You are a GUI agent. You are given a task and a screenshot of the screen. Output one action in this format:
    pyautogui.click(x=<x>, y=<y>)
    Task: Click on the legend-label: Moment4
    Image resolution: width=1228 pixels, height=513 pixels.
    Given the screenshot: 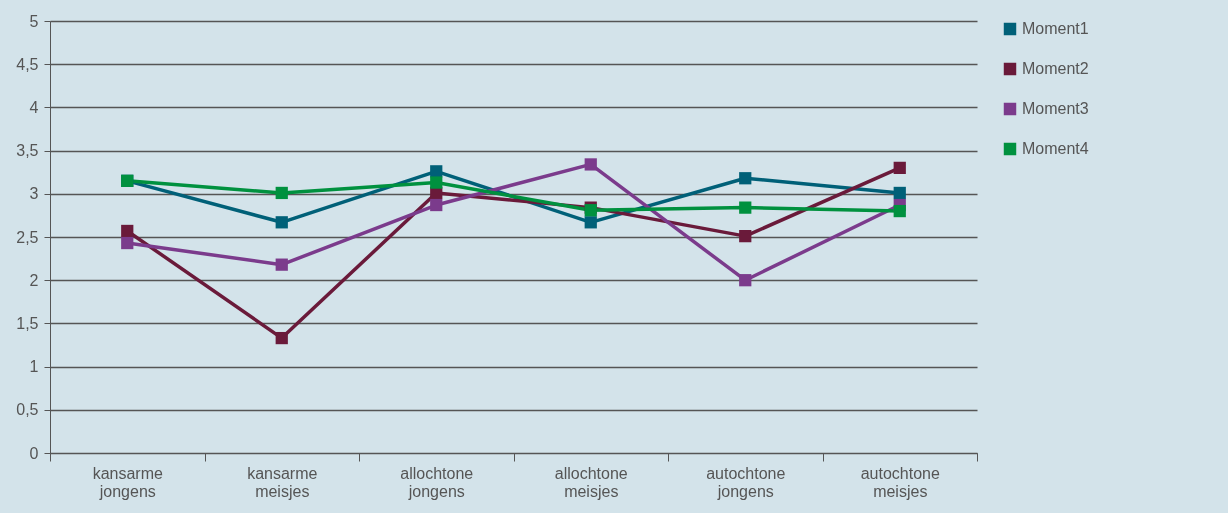 What is the action you would take?
    pyautogui.click(x=1055, y=148)
    